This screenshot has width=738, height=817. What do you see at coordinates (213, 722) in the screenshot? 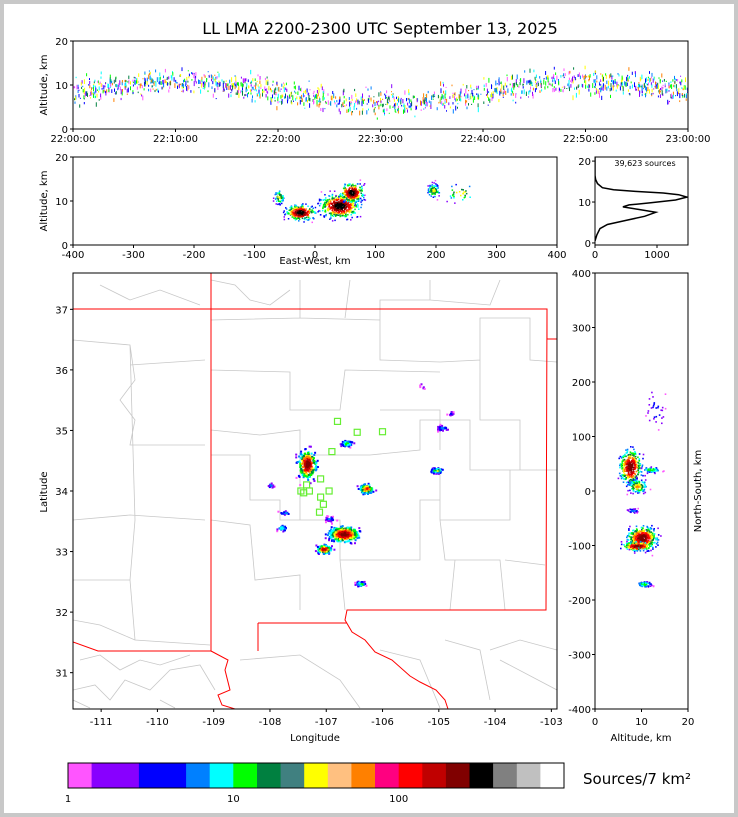
I see `plan-view-xtick-label: -109` at bounding box center [213, 722].